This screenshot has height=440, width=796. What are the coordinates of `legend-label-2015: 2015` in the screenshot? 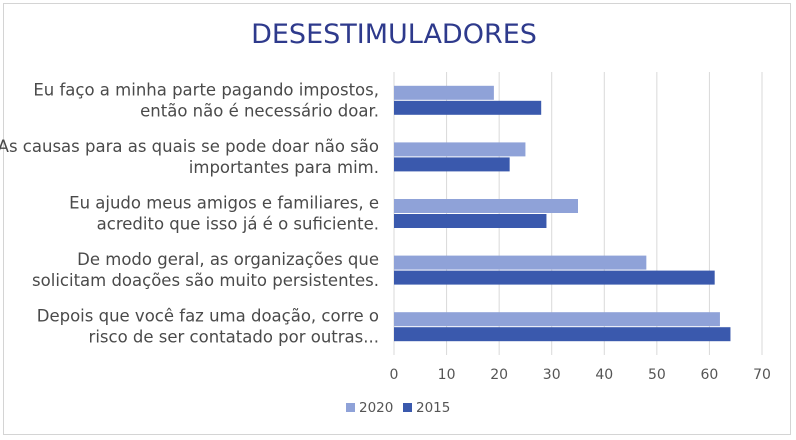 It's located at (433, 408).